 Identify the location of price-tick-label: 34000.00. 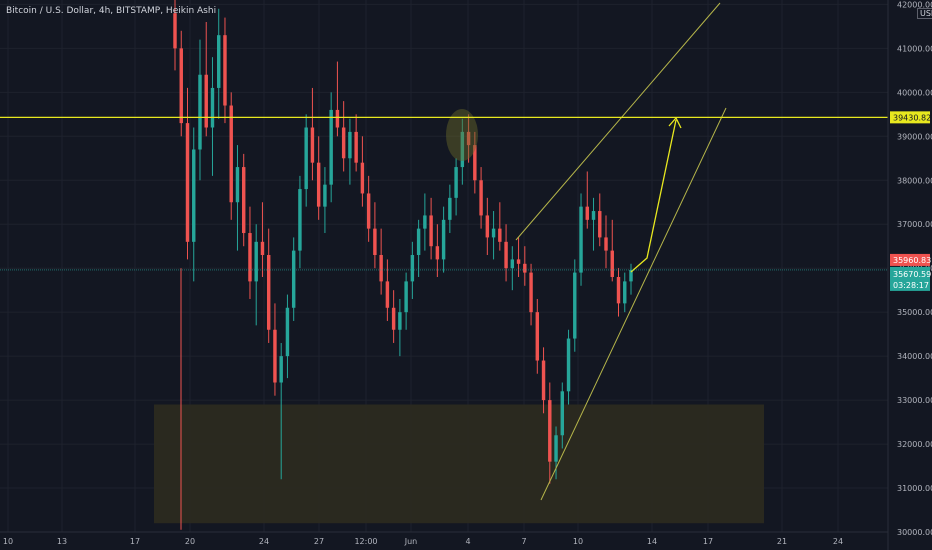
(914, 356).